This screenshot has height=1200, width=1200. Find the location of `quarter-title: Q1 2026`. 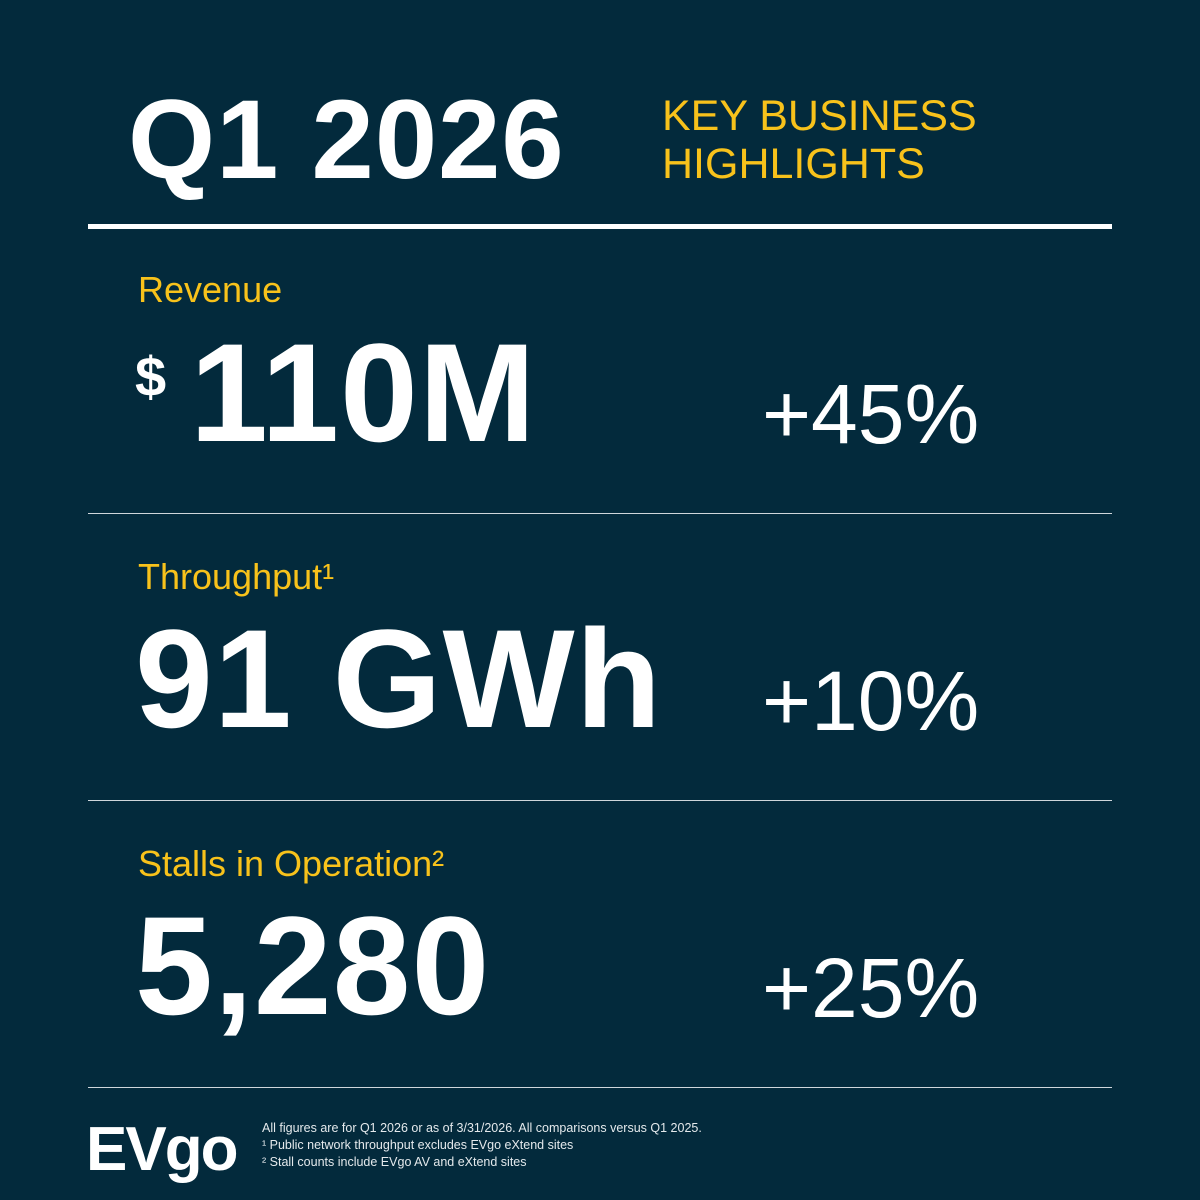

quarter-title: Q1 2026 is located at coordinates (346, 139).